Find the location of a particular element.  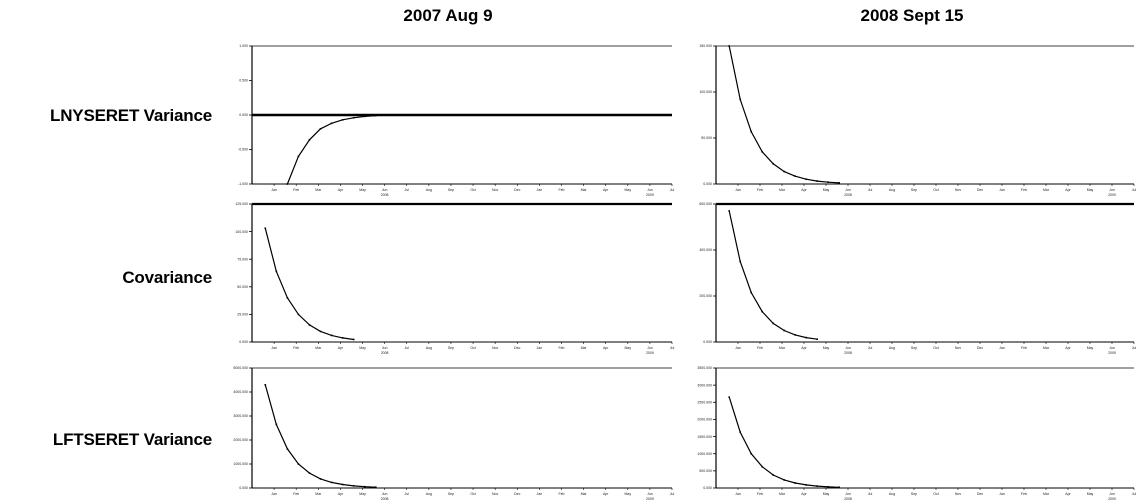

y-tick-label: 2000.000 is located at coordinates (704, 420).